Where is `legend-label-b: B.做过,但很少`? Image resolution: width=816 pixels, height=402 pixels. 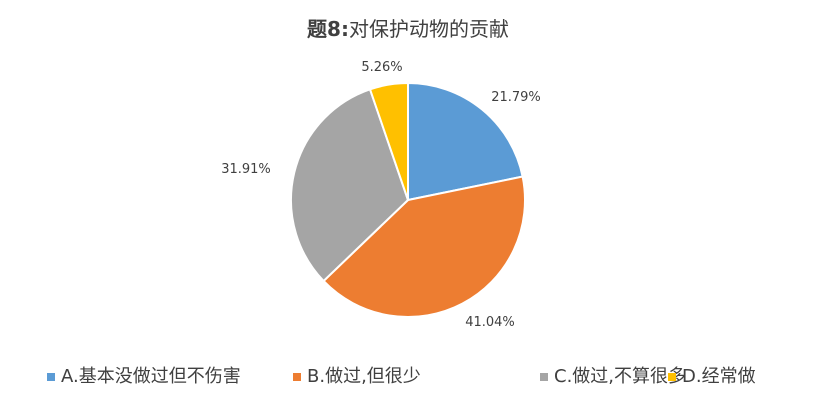 legend-label-b: B.做过,但很少 is located at coordinates (364, 376).